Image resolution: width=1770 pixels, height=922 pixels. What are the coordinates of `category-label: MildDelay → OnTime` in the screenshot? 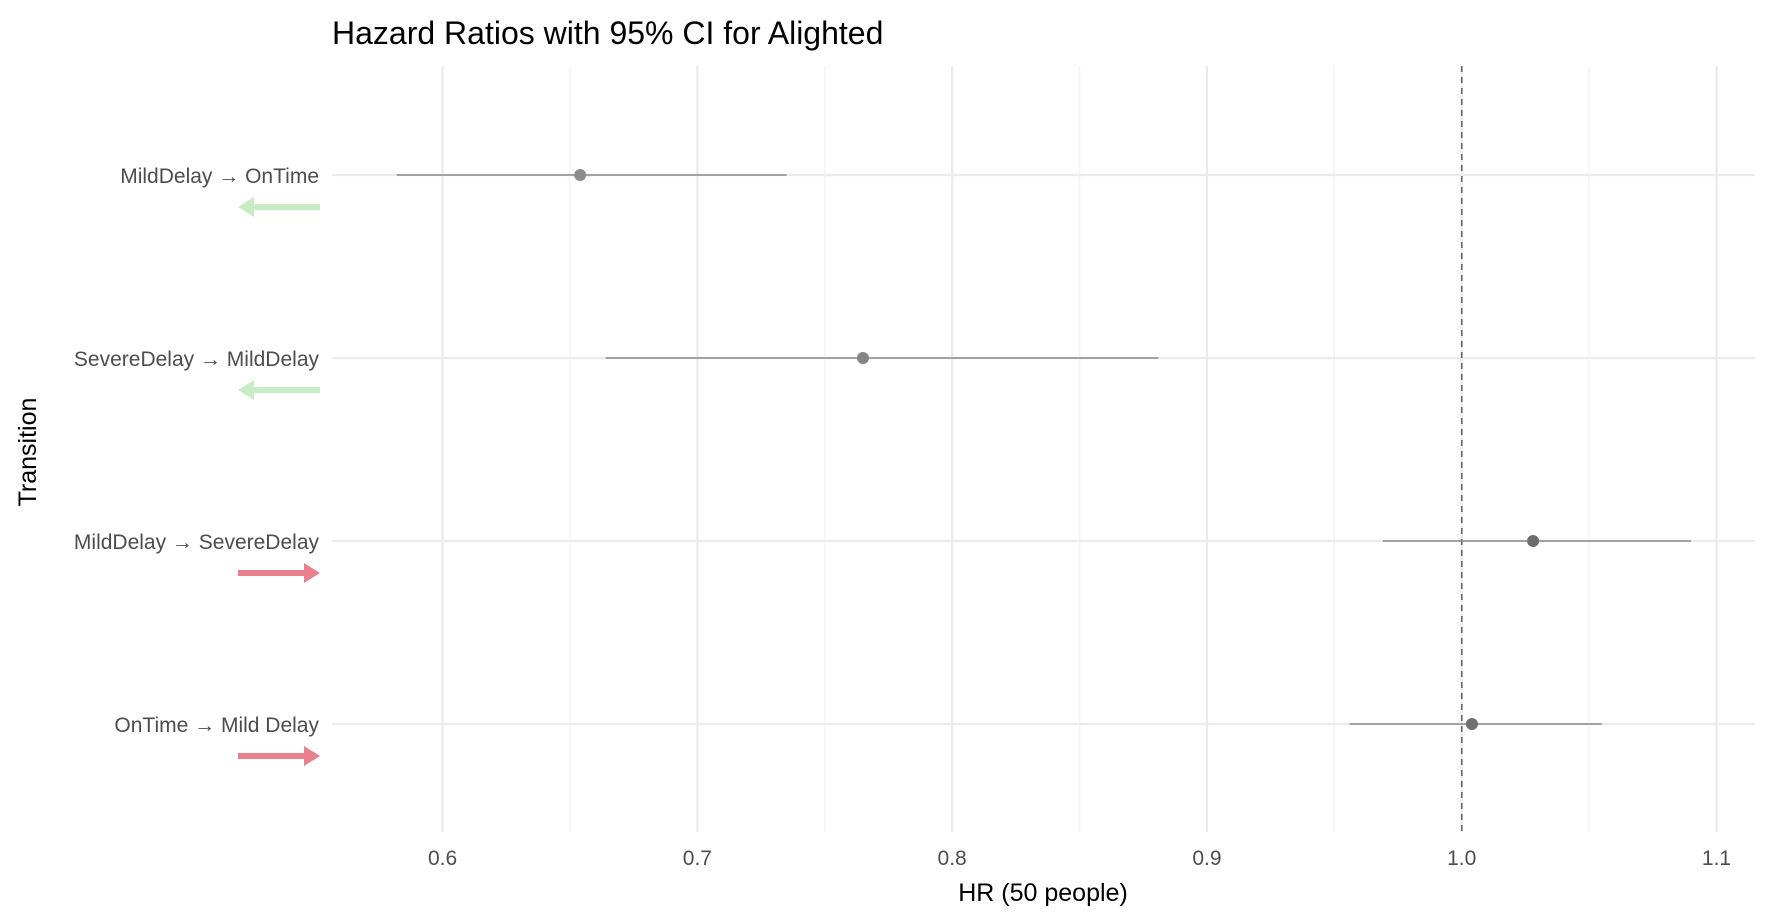 It's located at (219, 176).